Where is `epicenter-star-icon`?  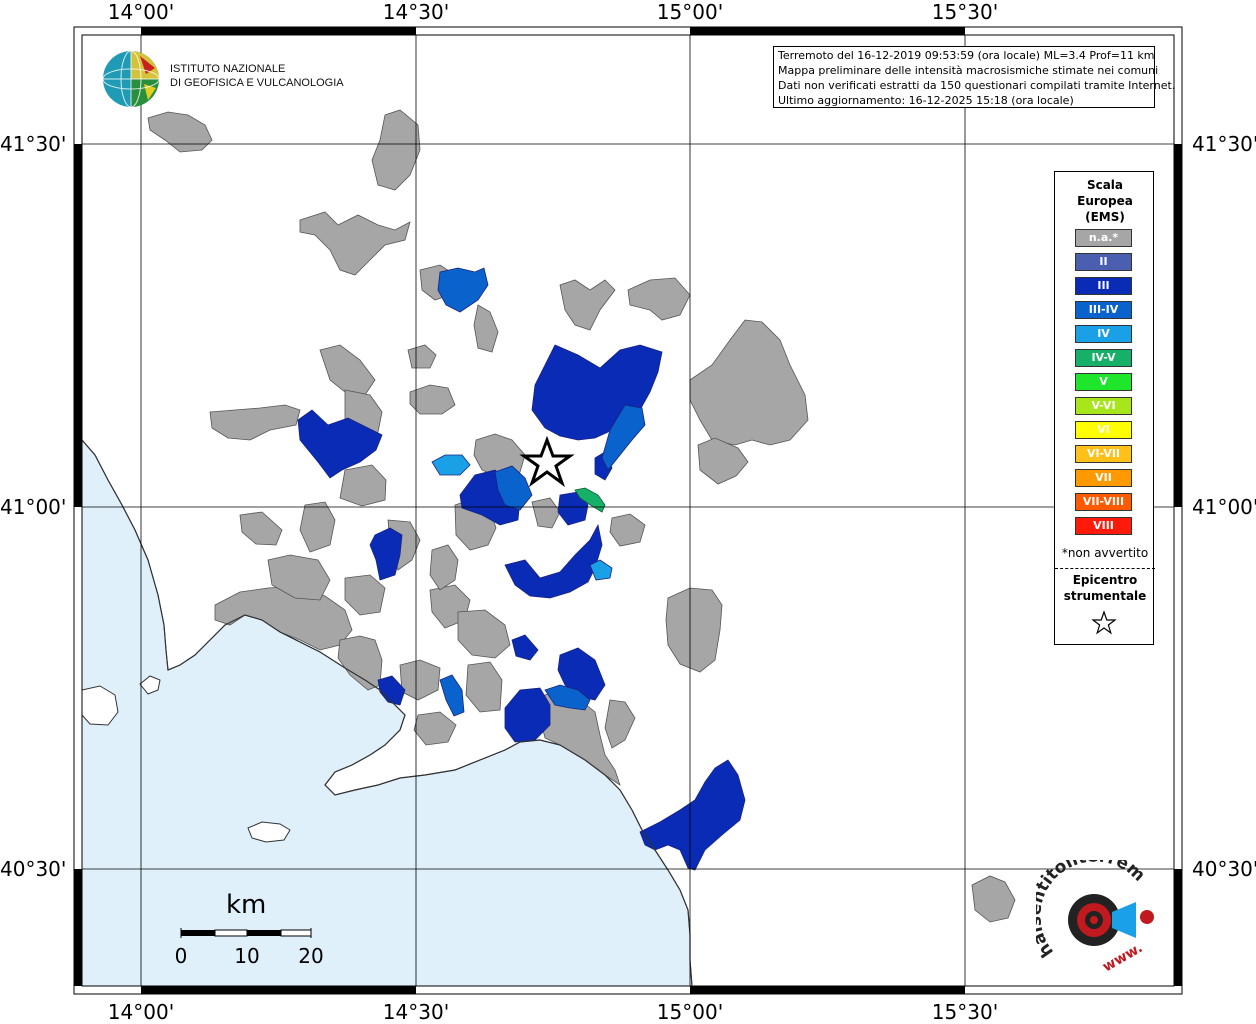
epicenter-star-icon is located at coordinates (1104, 622).